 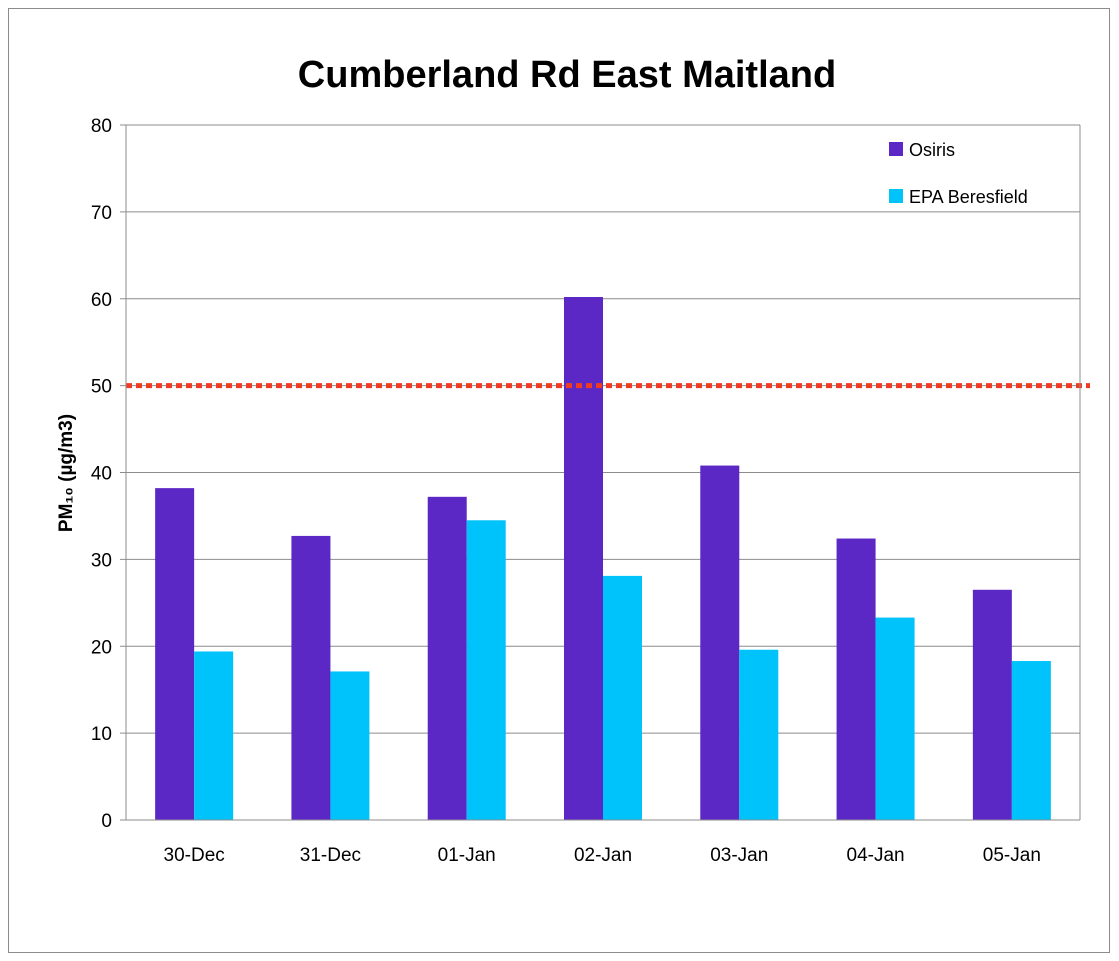 What do you see at coordinates (603, 855) in the screenshot?
I see `x-tick-label: 02-Jan` at bounding box center [603, 855].